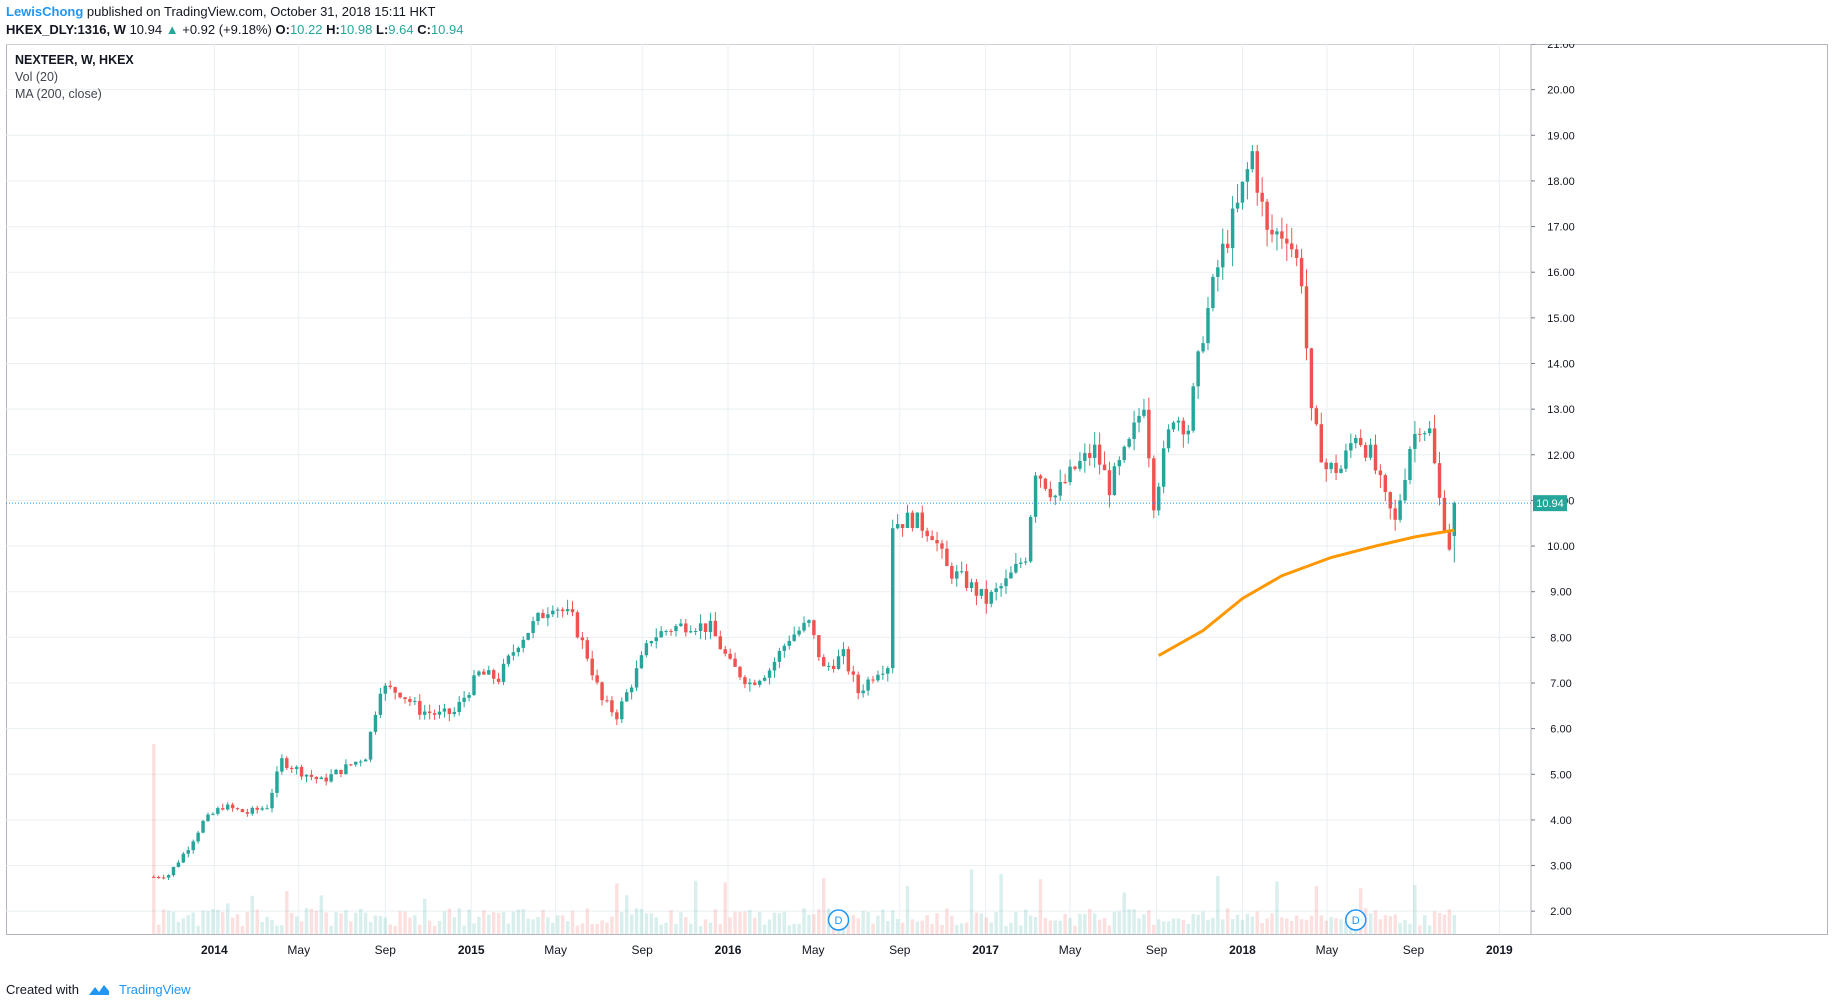  What do you see at coordinates (58, 94) in the screenshot?
I see `legend-ma: MA (200, close)` at bounding box center [58, 94].